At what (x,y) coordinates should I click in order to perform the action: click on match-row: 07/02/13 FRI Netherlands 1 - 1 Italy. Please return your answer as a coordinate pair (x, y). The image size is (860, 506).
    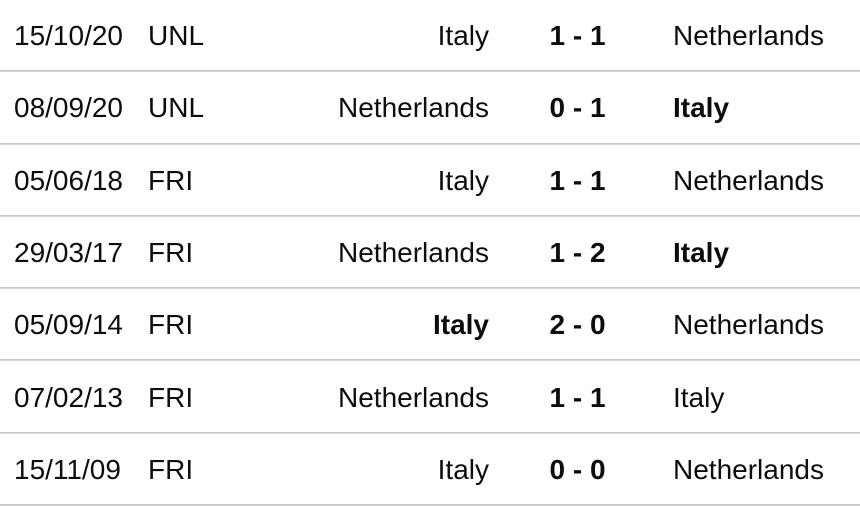
    Looking at the image, I should click on (430, 397).